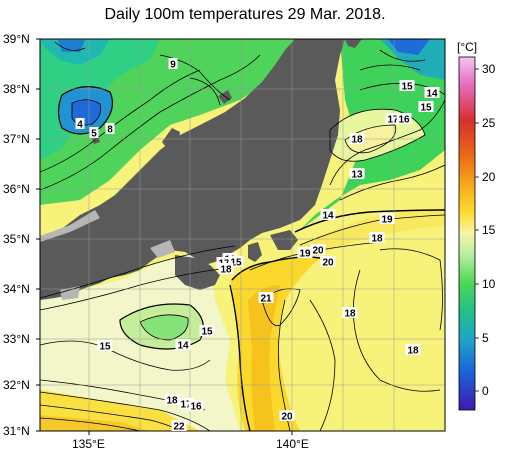 The width and height of the screenshot is (507, 456). Describe the element at coordinates (16, 39) in the screenshot. I see `lat-label: 39°N` at that location.